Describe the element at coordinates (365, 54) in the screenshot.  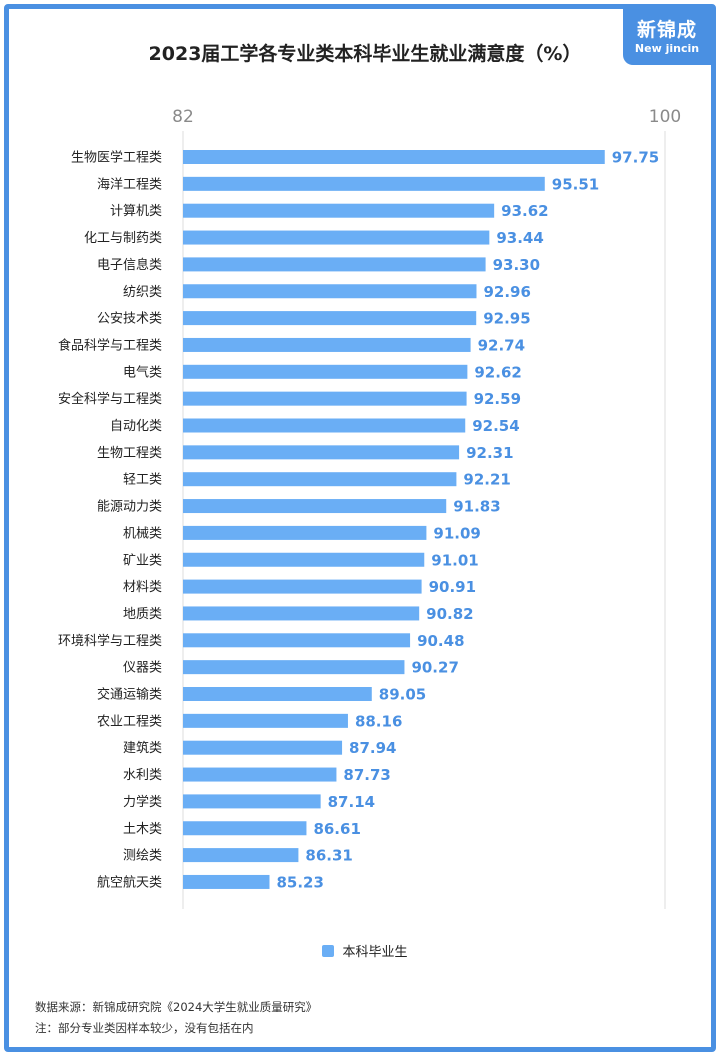
I see `chart-title: 2023届工学各专业类本科毕业生就业满意度（%）` at that location.